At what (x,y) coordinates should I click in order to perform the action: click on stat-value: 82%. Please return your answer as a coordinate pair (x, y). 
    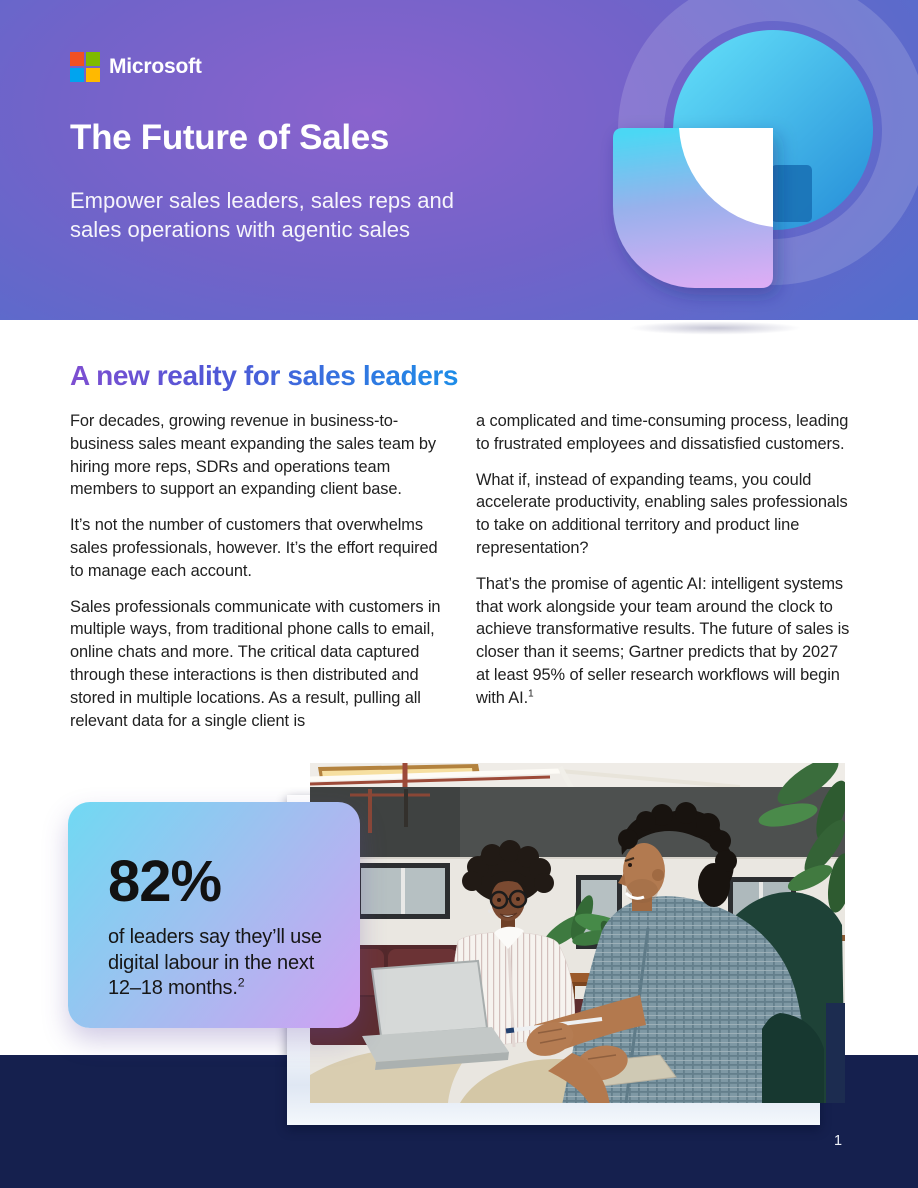
    Looking at the image, I should click on (165, 881).